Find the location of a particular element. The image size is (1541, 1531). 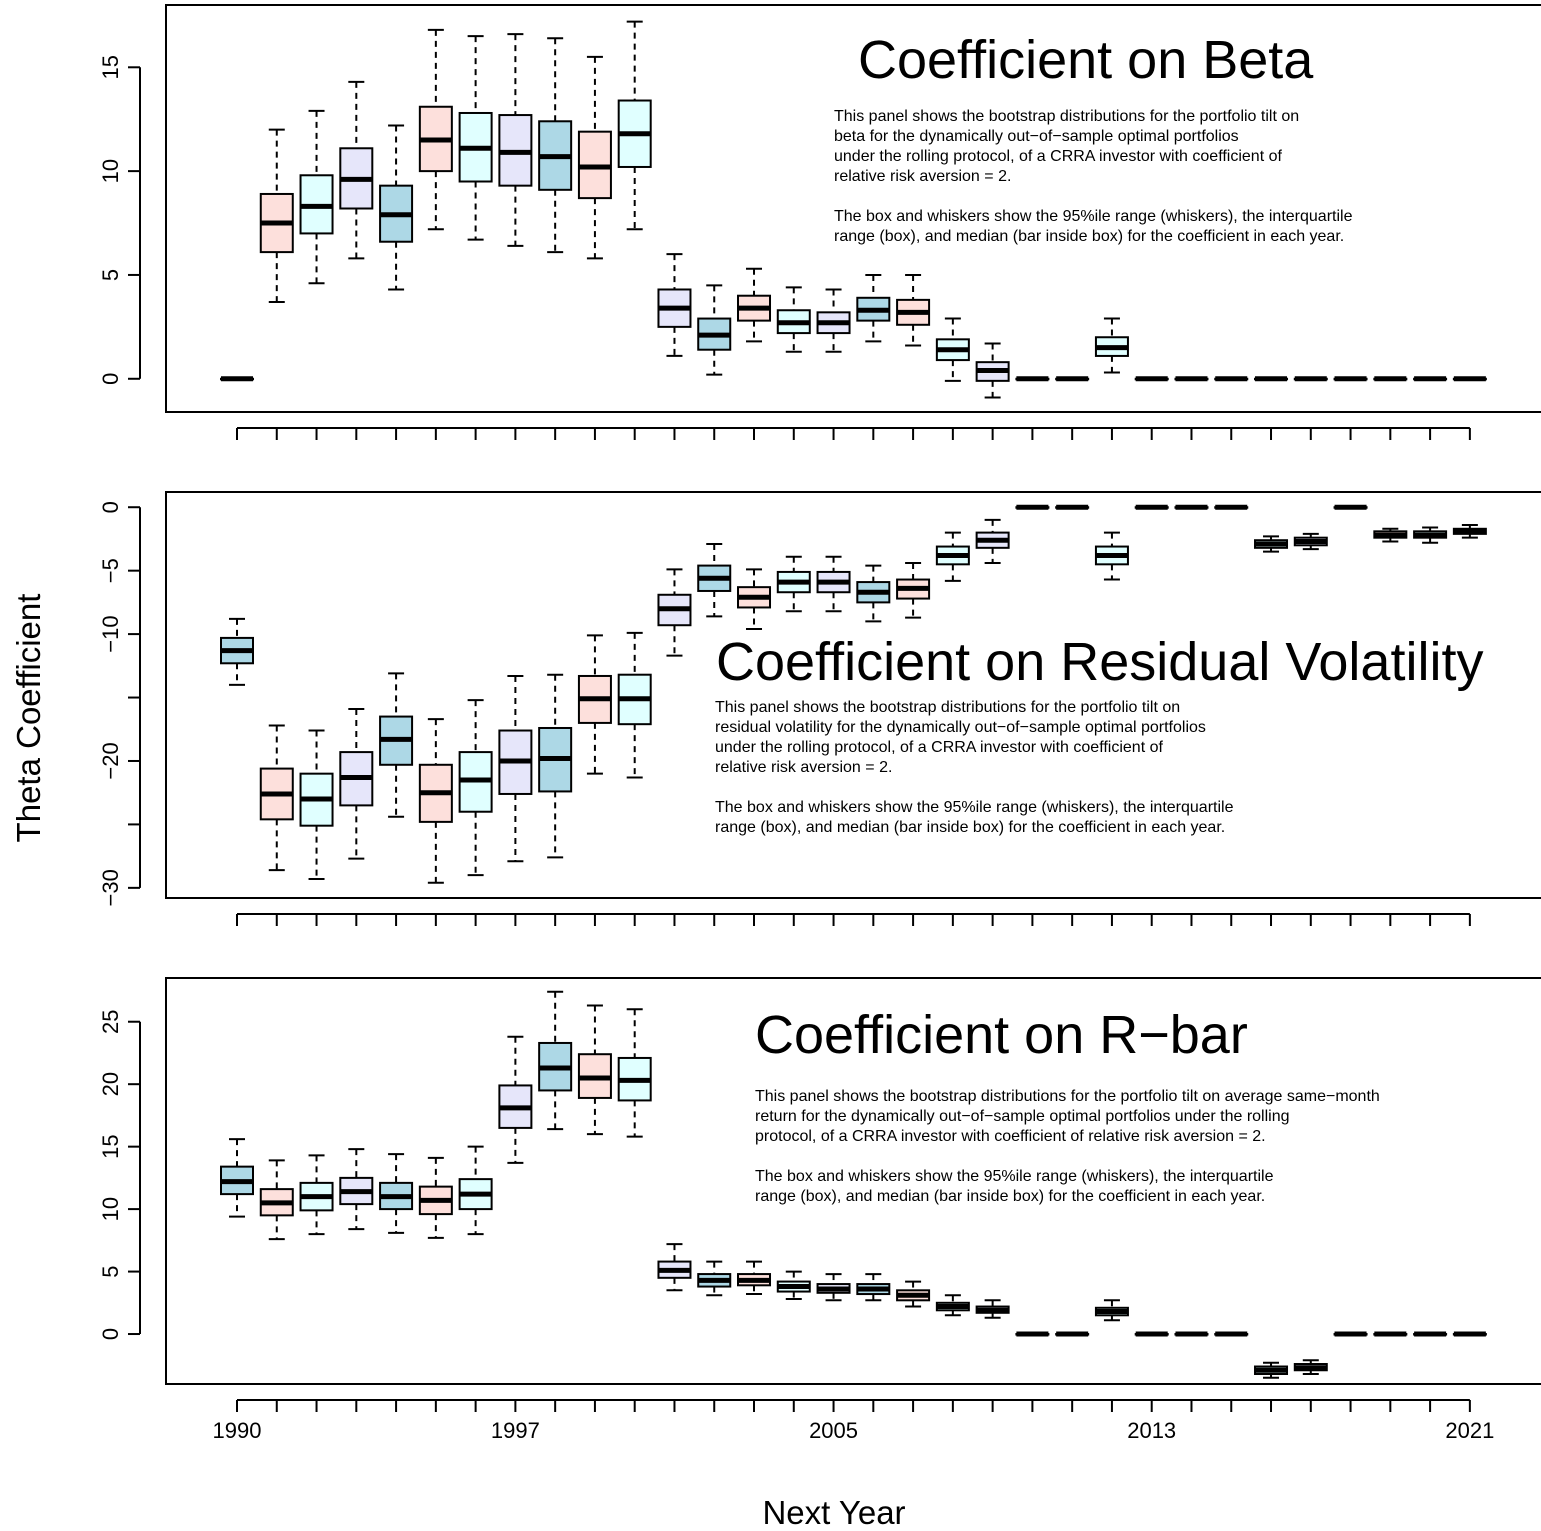

y-tick-label: 0 is located at coordinates (110, 1334).